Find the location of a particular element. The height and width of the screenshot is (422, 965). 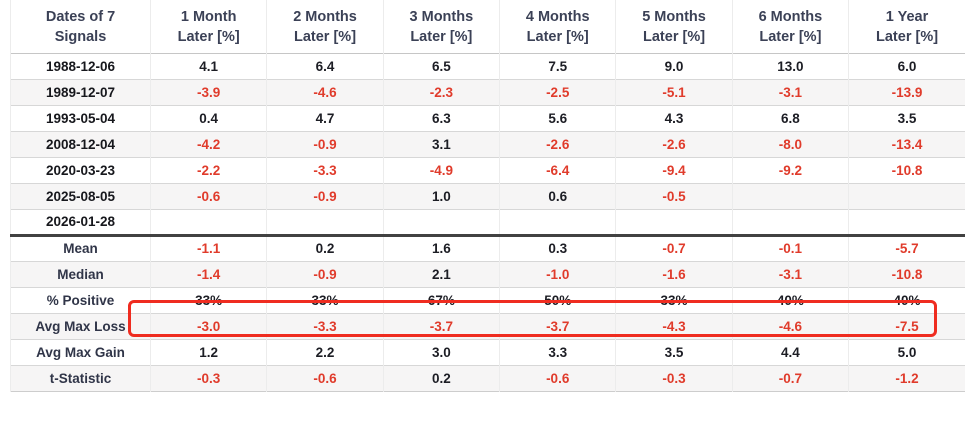

signal-date-label: 2026-01-28 is located at coordinates (80, 222).